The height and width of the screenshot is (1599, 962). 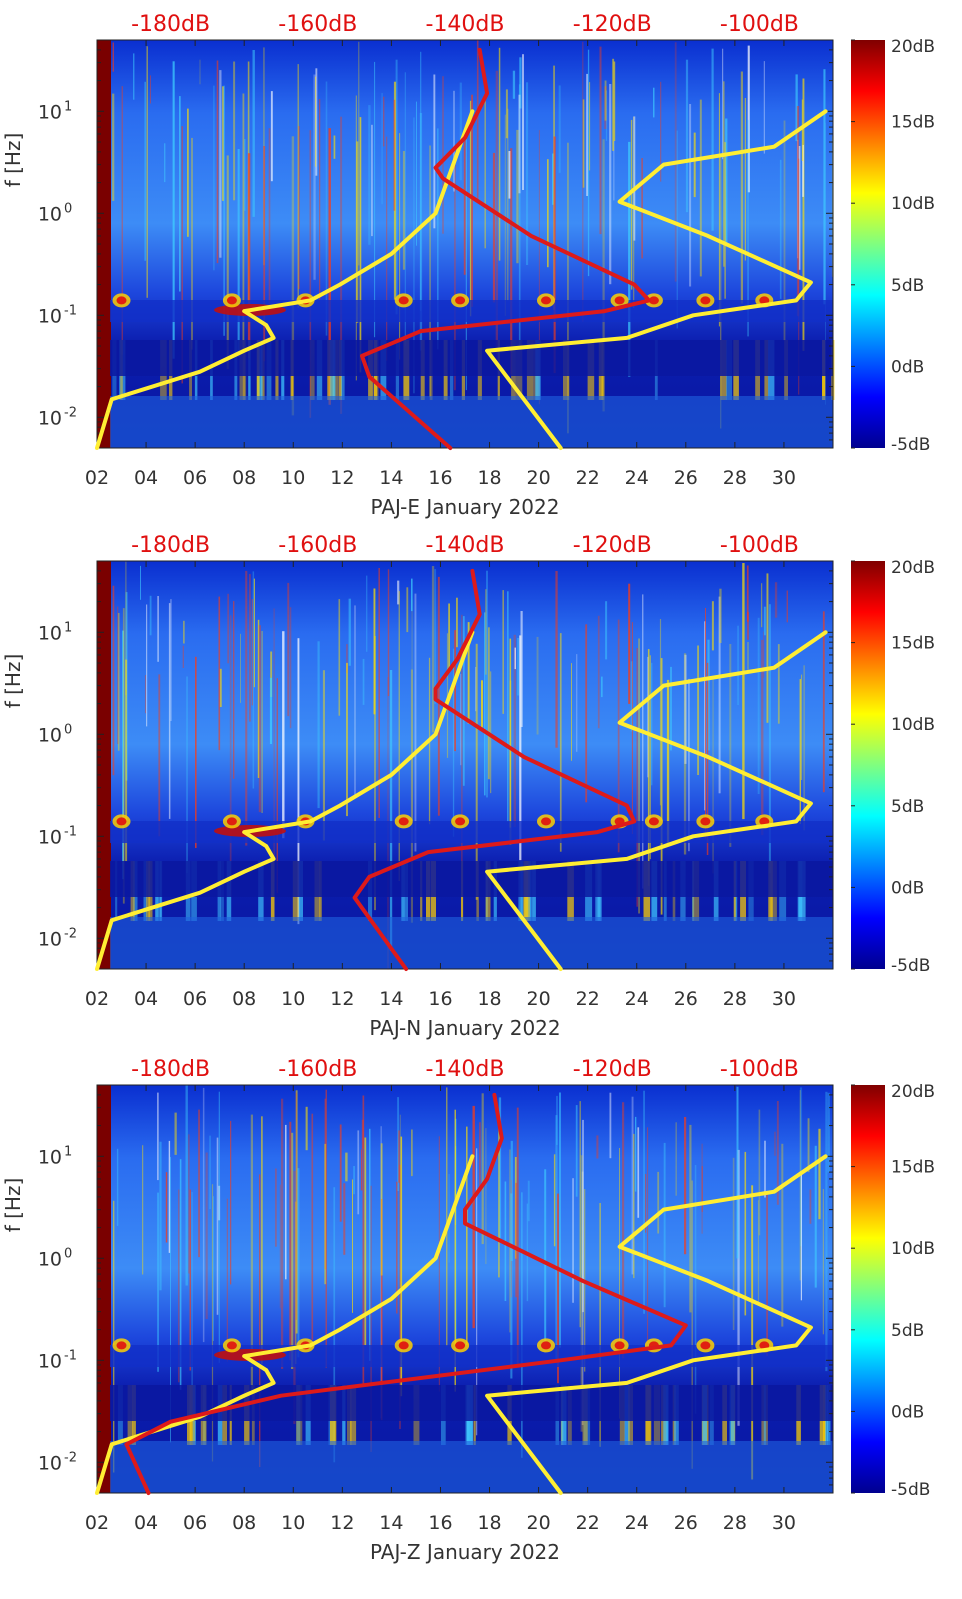 I want to click on top-axis-label: -100dB, so click(x=759, y=24).